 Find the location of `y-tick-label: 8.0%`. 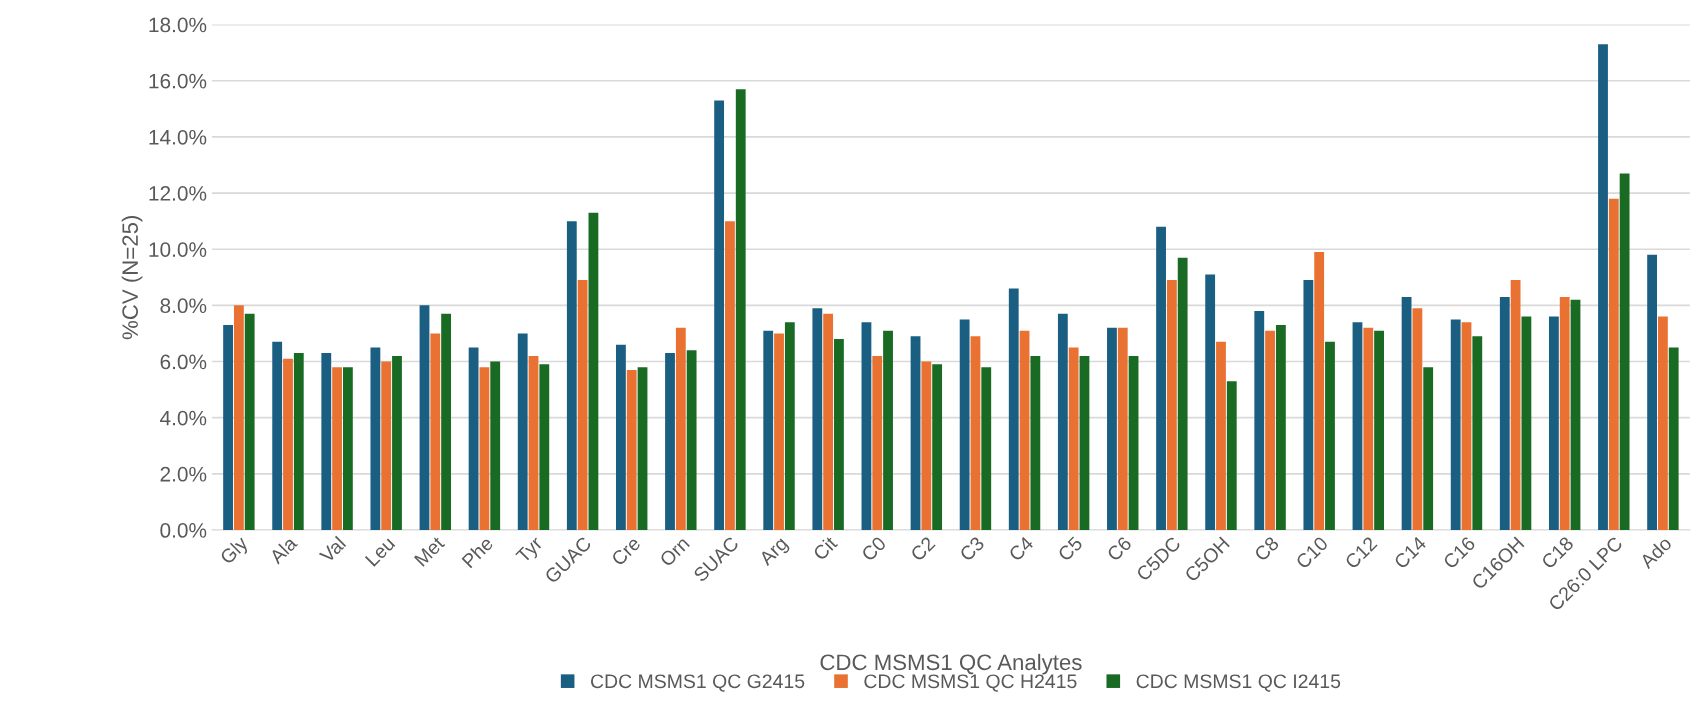

y-tick-label: 8.0% is located at coordinates (183, 306).